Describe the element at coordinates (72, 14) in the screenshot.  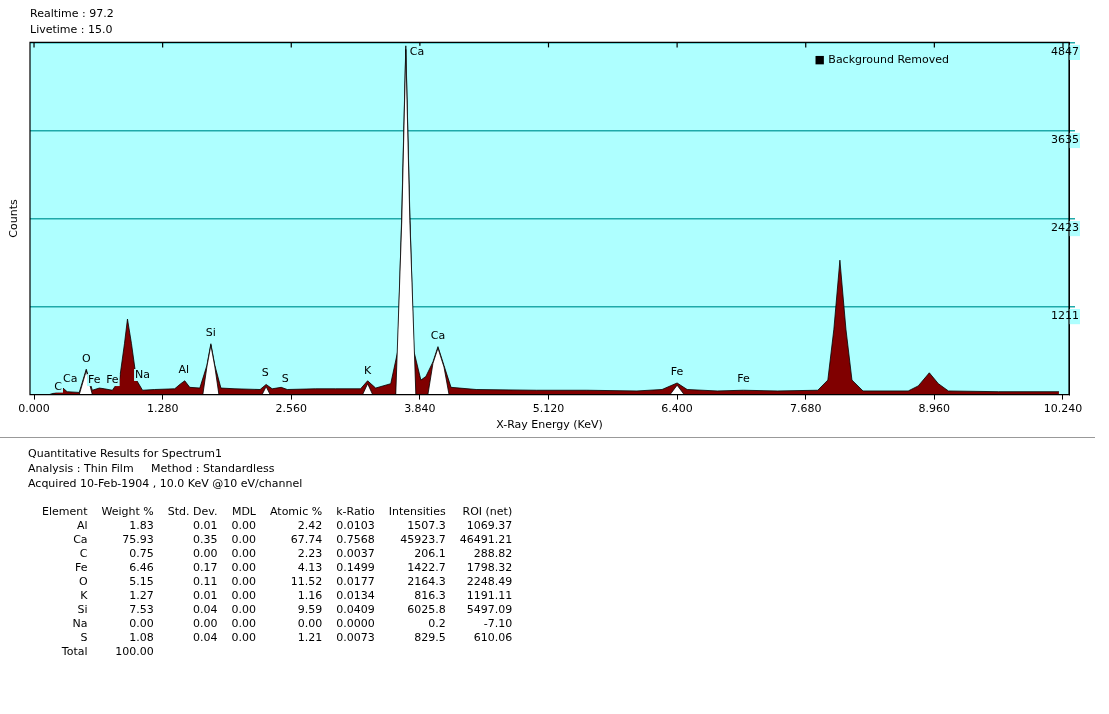
I see `chart-title: Realtime : 97.2` at that location.